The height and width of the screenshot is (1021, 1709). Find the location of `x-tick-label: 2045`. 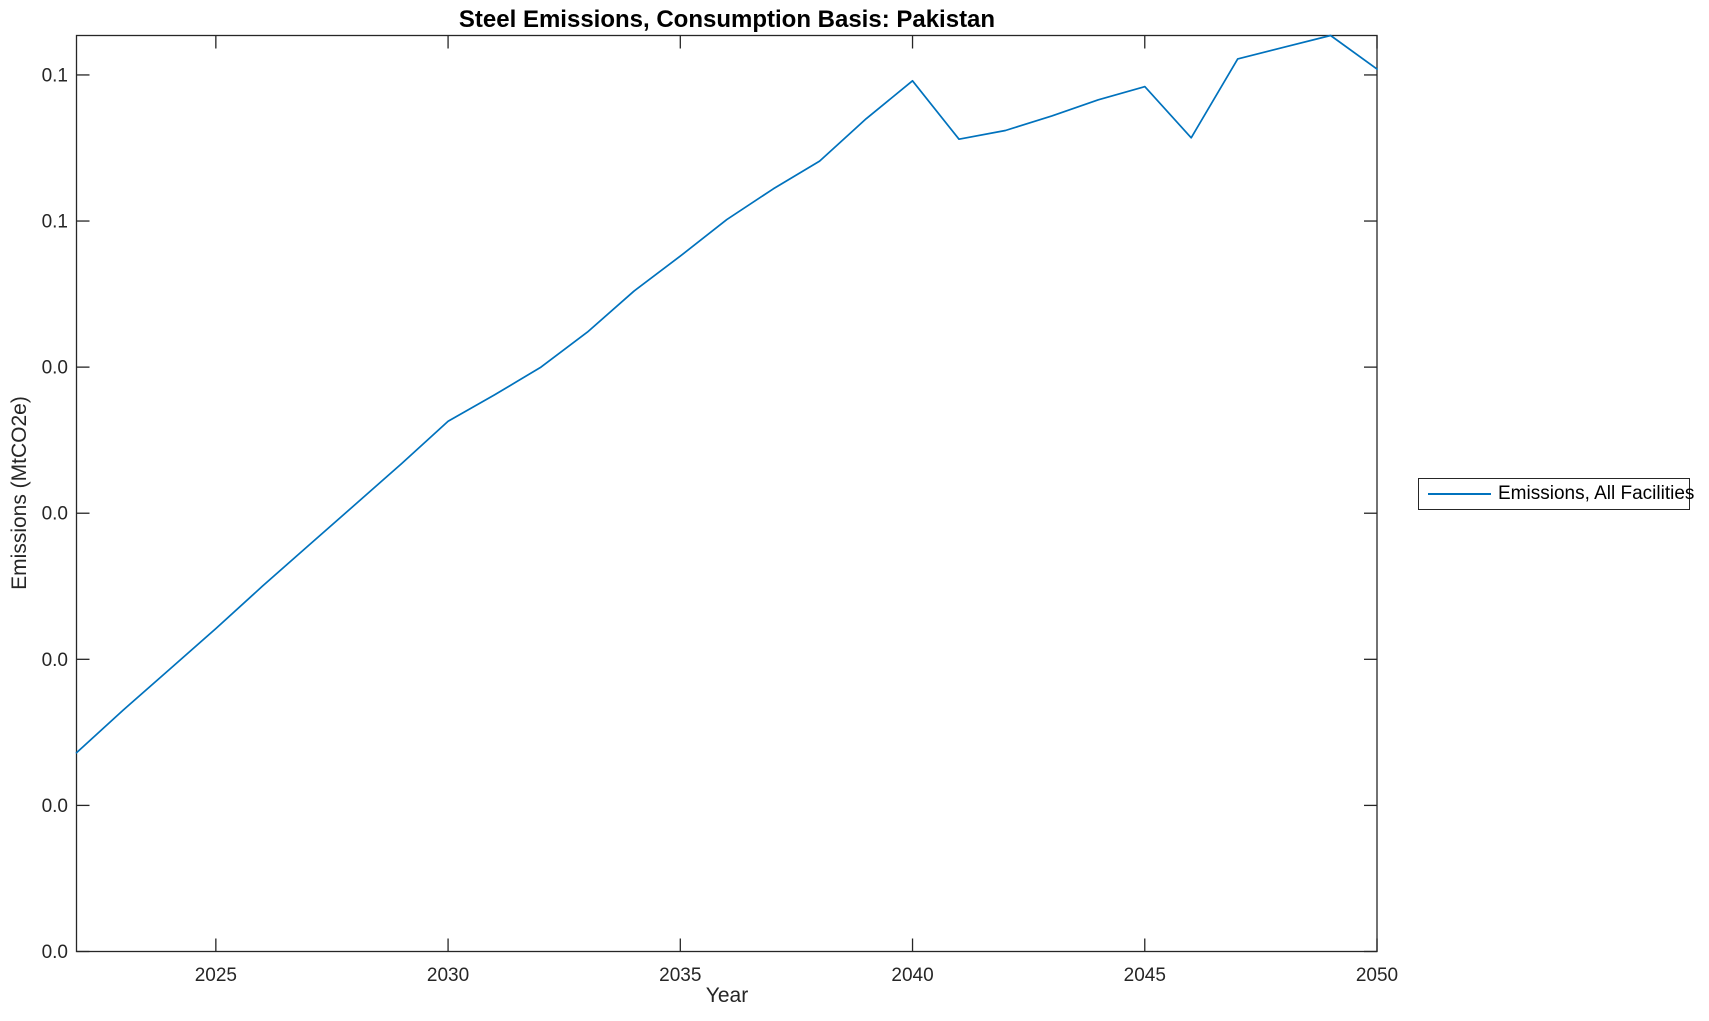

x-tick-label: 2045 is located at coordinates (1145, 975).